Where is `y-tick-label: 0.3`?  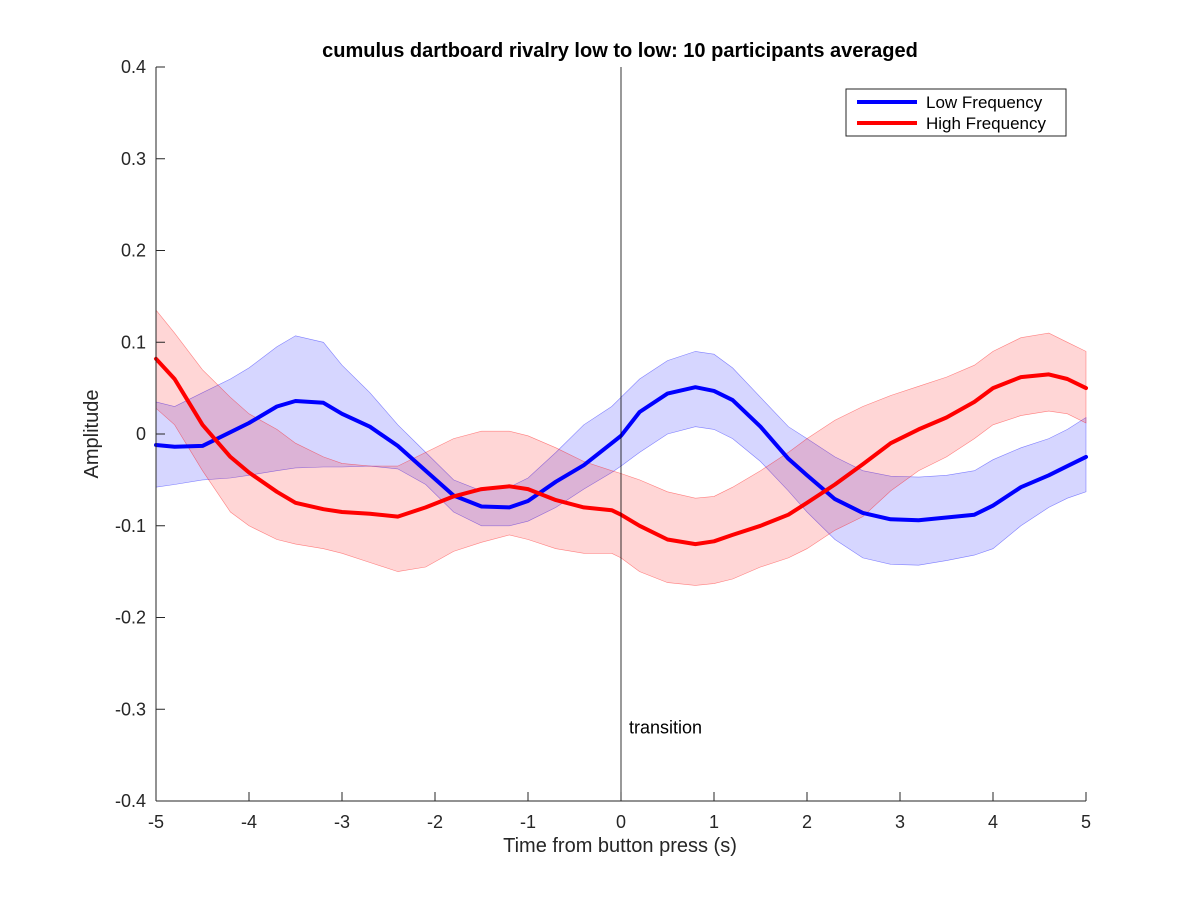
y-tick-label: 0.3 is located at coordinates (133, 159).